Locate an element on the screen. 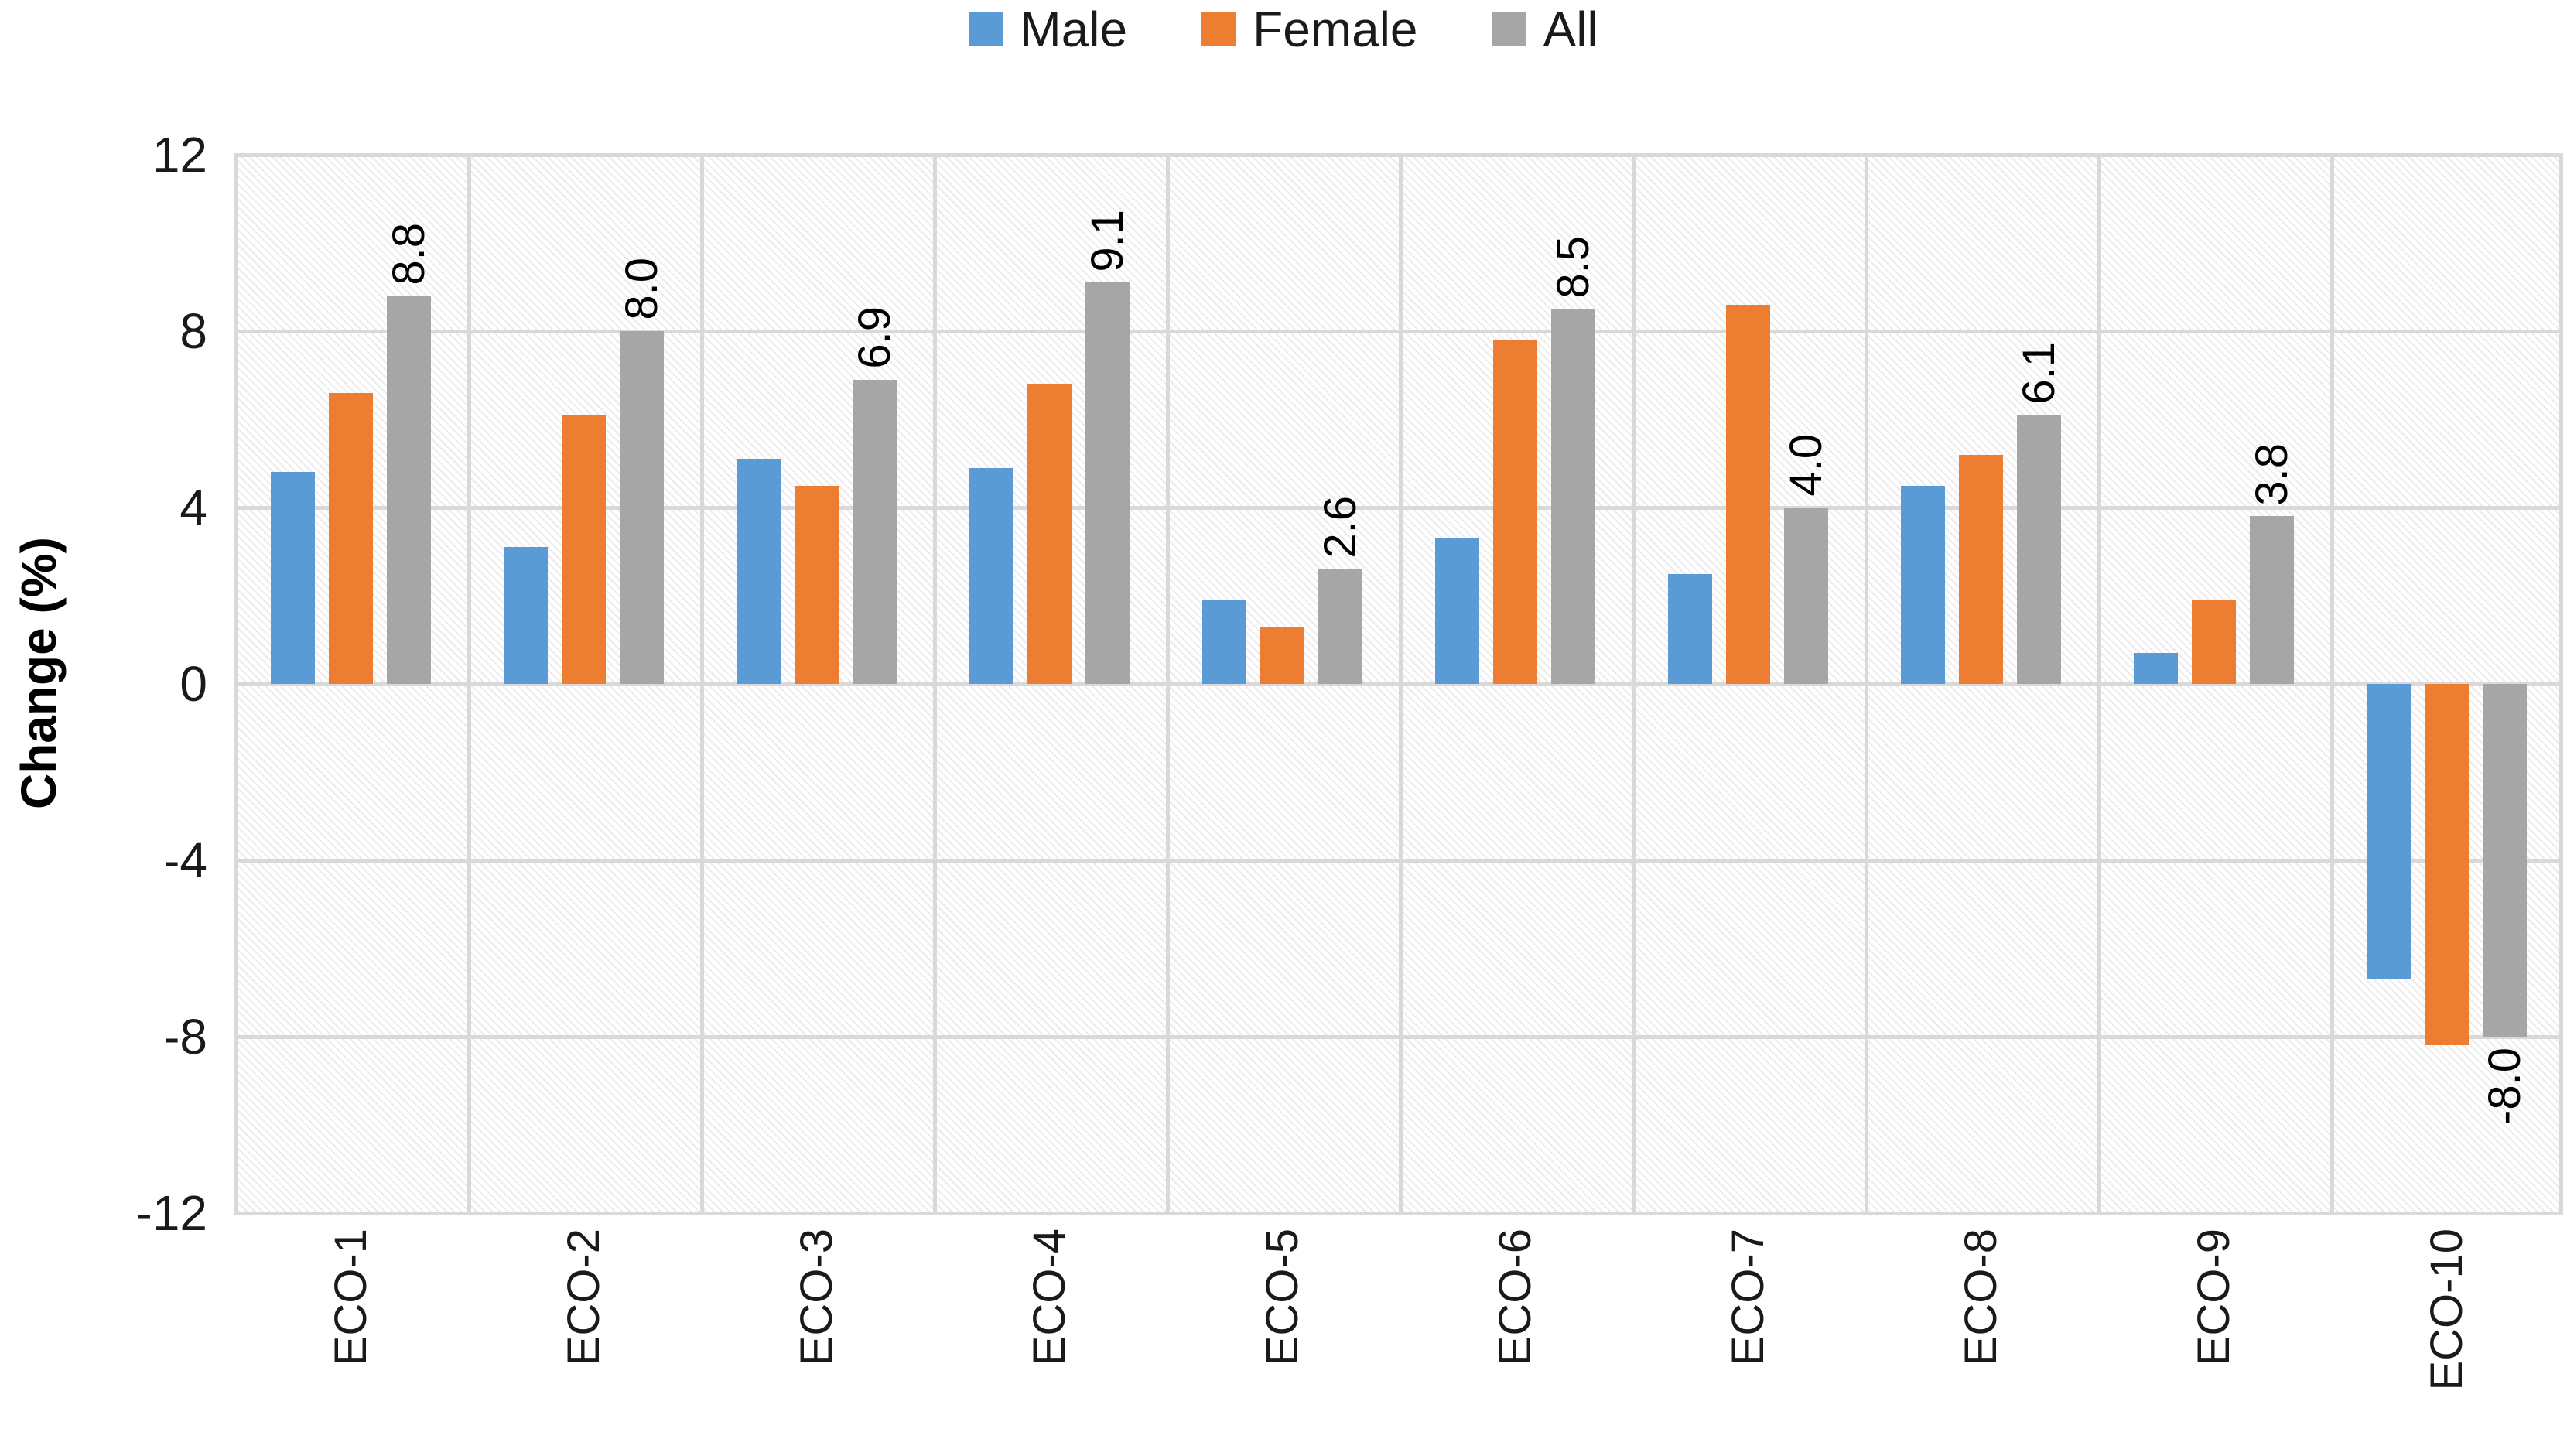 This screenshot has height=1456, width=2567. data-label-all-eco-1: 8.8 is located at coordinates (408, 254).